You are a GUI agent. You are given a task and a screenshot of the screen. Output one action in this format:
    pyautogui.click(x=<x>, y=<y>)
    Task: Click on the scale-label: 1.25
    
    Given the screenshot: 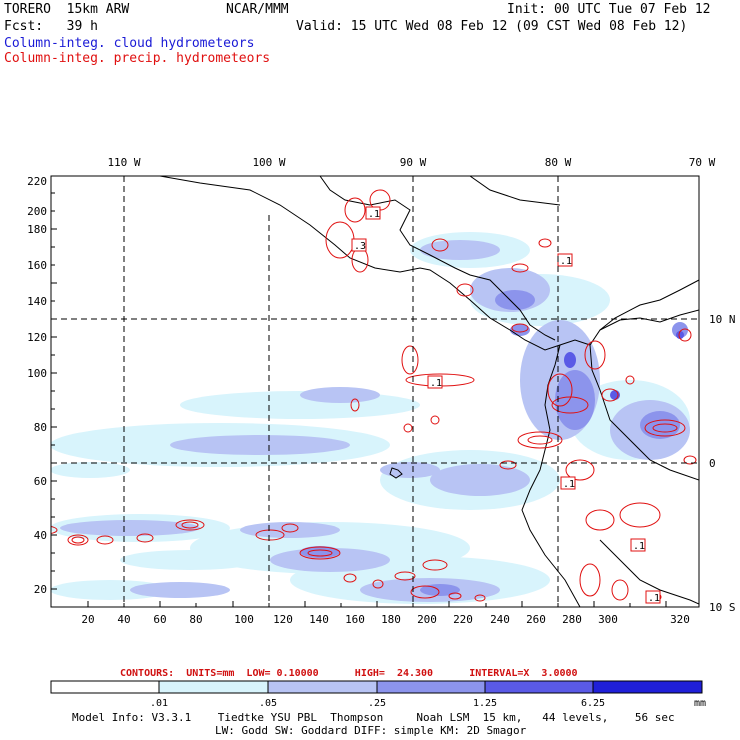 What is the action you would take?
    pyautogui.click(x=485, y=703)
    